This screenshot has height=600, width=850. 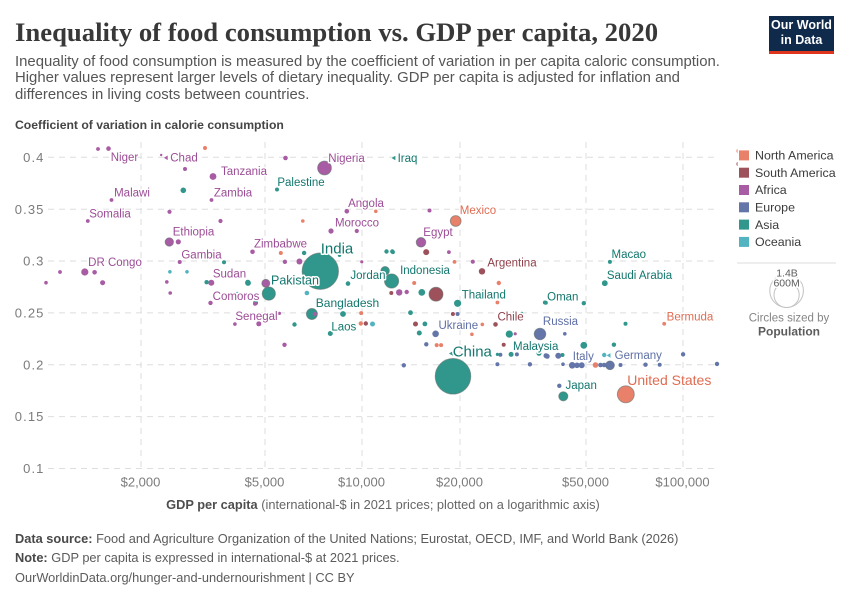 What do you see at coordinates (346, 159) in the screenshot?
I see `svg-text: Nigeria` at bounding box center [346, 159].